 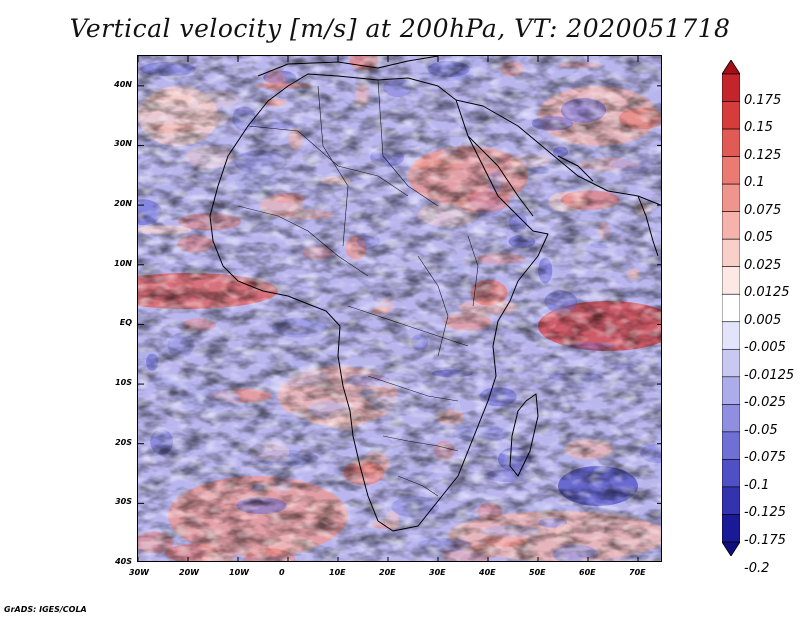 I want to click on longitude-label: 30E, so click(x=437, y=572).